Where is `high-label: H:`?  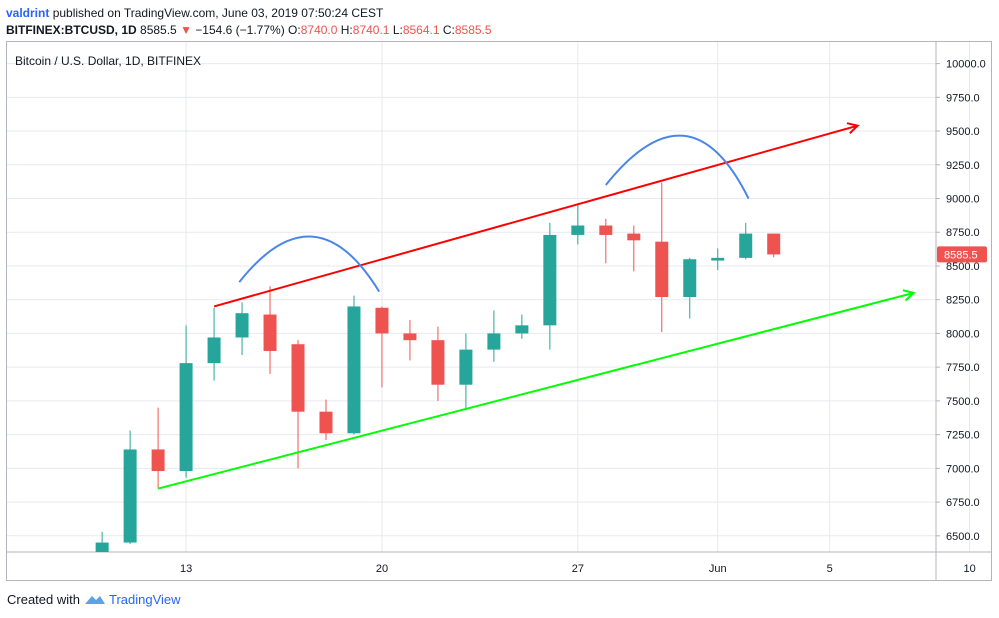
high-label: H: is located at coordinates (346, 30).